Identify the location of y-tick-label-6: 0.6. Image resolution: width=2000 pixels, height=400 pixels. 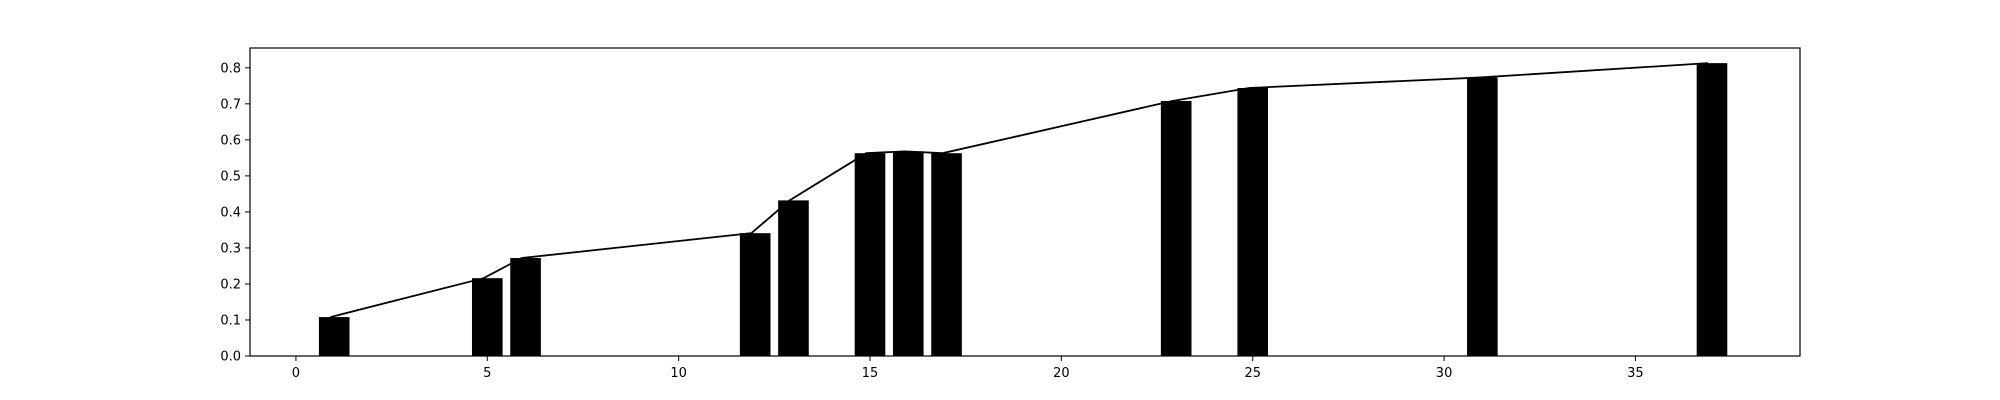
(230, 140).